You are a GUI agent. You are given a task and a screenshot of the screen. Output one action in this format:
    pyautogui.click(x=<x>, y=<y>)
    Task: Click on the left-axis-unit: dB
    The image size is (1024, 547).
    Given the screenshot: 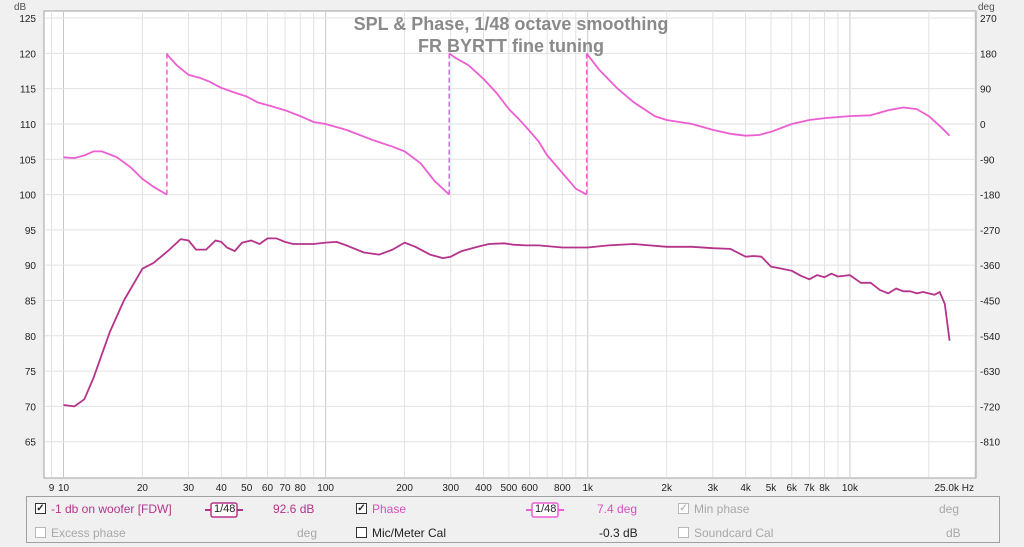 What is the action you would take?
    pyautogui.click(x=20, y=7)
    